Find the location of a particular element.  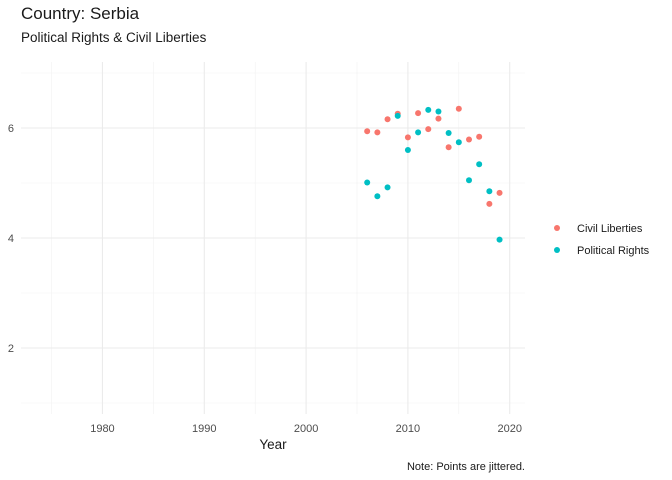

y-tick-label: 6 is located at coordinates (11, 129).